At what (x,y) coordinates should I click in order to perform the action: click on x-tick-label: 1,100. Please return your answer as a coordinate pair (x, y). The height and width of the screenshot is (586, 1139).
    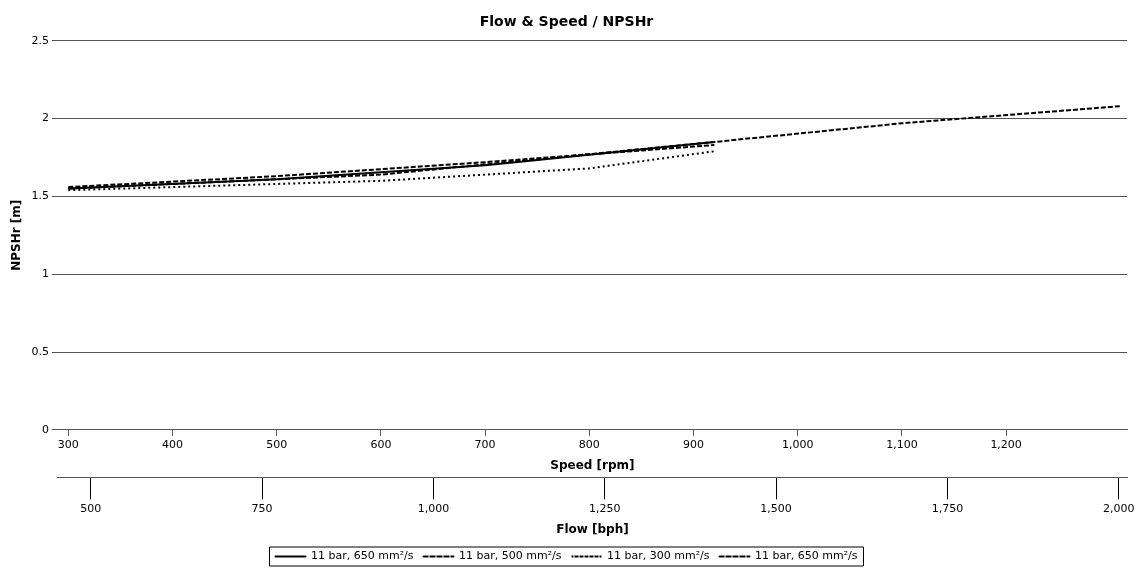
    Looking at the image, I should click on (902, 445).